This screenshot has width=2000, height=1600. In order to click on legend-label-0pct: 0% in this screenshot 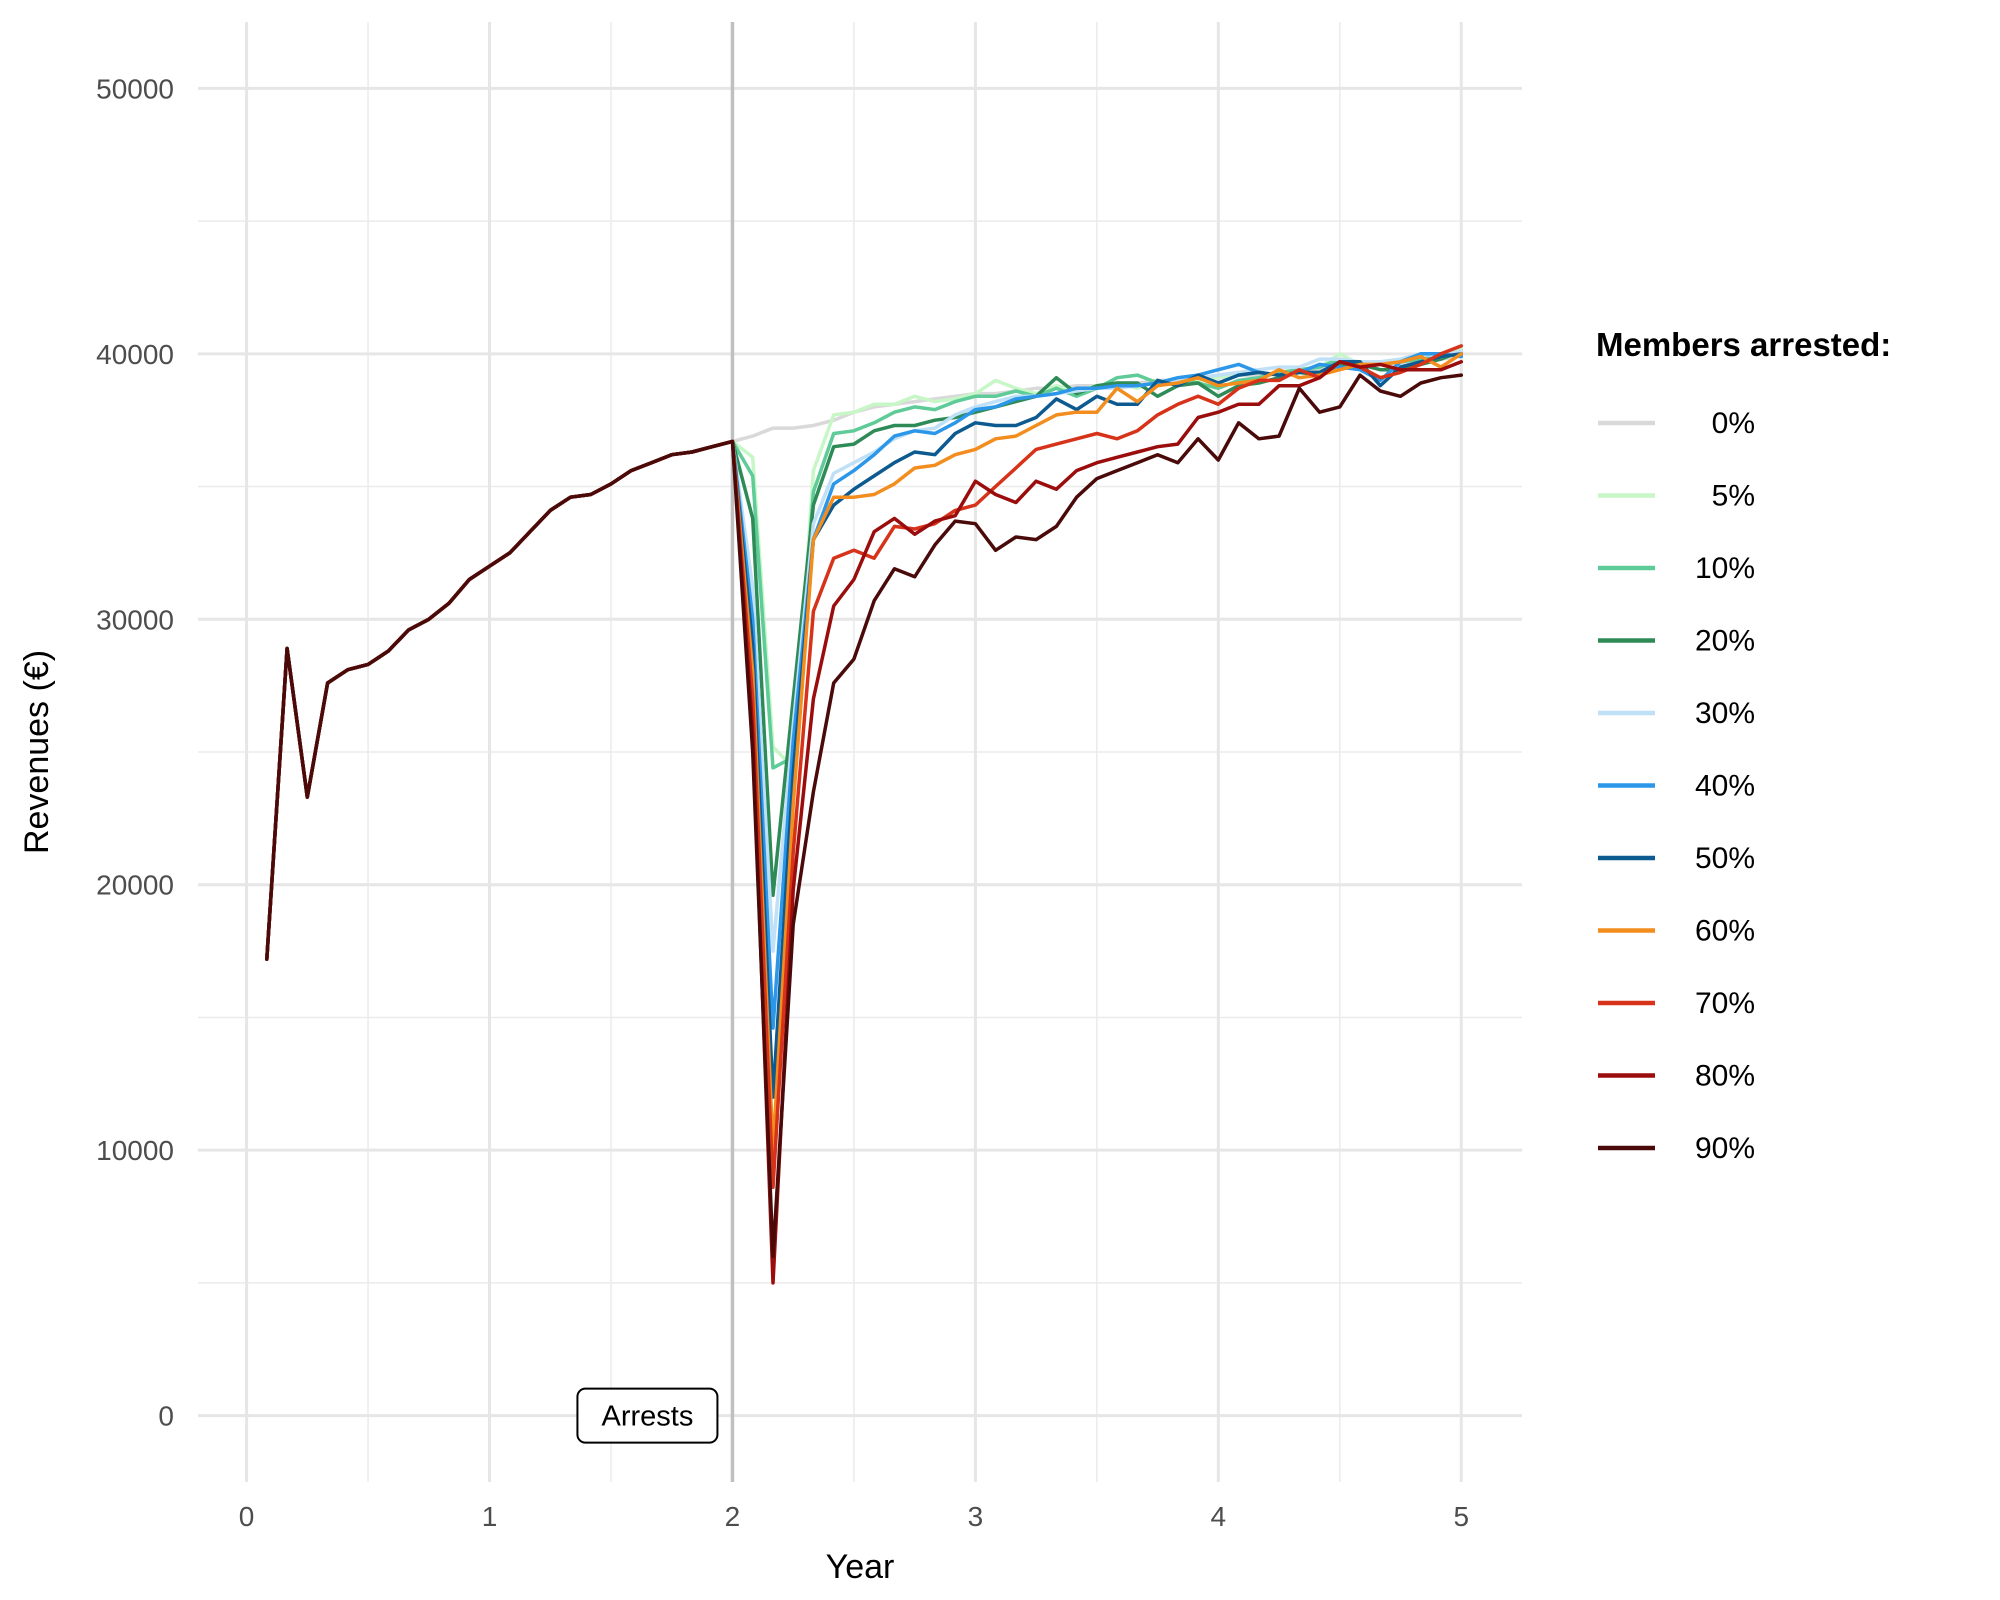, I will do `click(1733, 423)`.